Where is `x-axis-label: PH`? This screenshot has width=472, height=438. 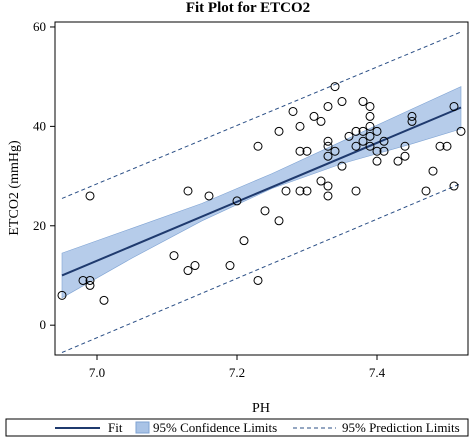
x-axis-label: PH is located at coordinates (261, 408).